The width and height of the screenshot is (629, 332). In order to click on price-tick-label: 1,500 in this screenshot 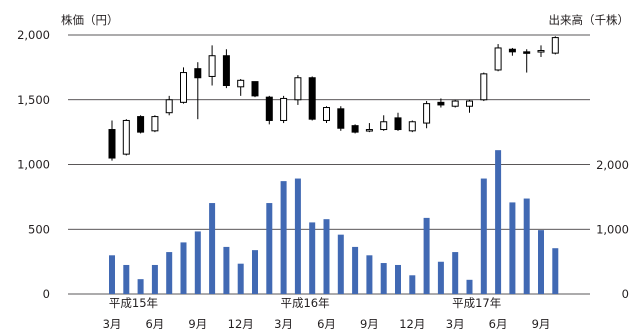, I will do `click(33, 100)`.